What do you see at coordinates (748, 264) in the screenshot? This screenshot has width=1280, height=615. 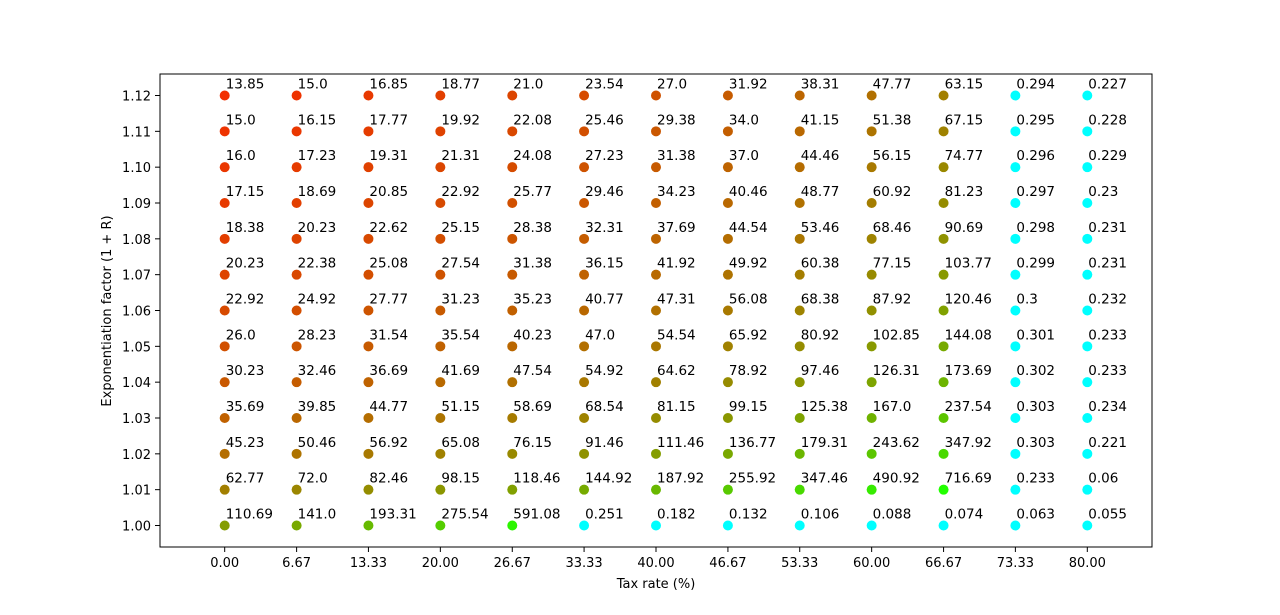 I see `data-label: 49.92` at bounding box center [748, 264].